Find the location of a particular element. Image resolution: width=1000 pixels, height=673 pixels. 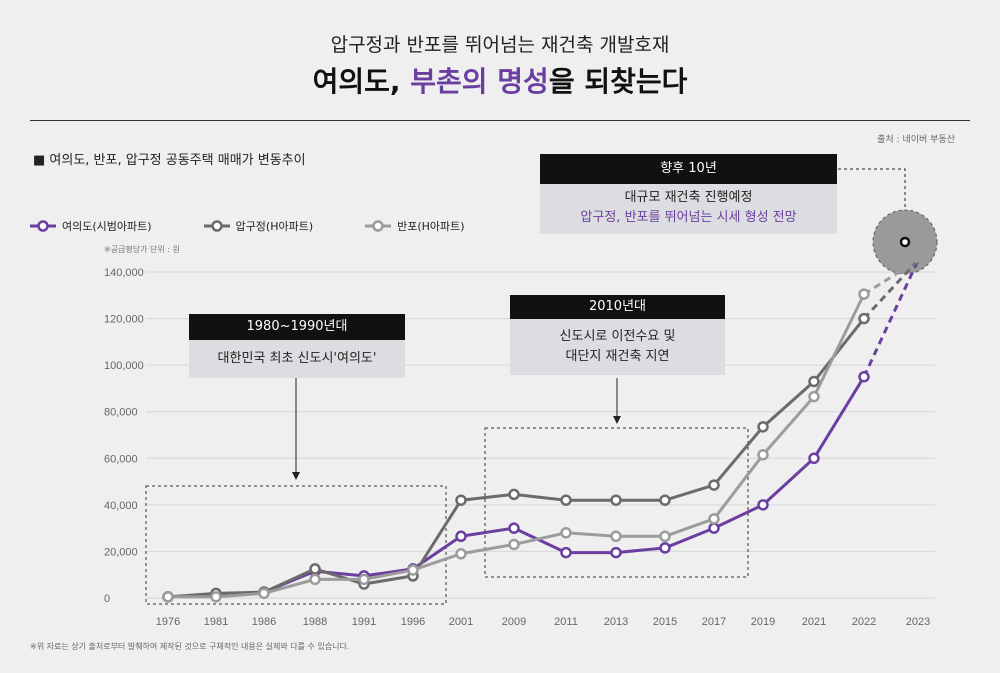

annotation-2010s-body-line1: 신도시로 이전수요 및 is located at coordinates (617, 336).